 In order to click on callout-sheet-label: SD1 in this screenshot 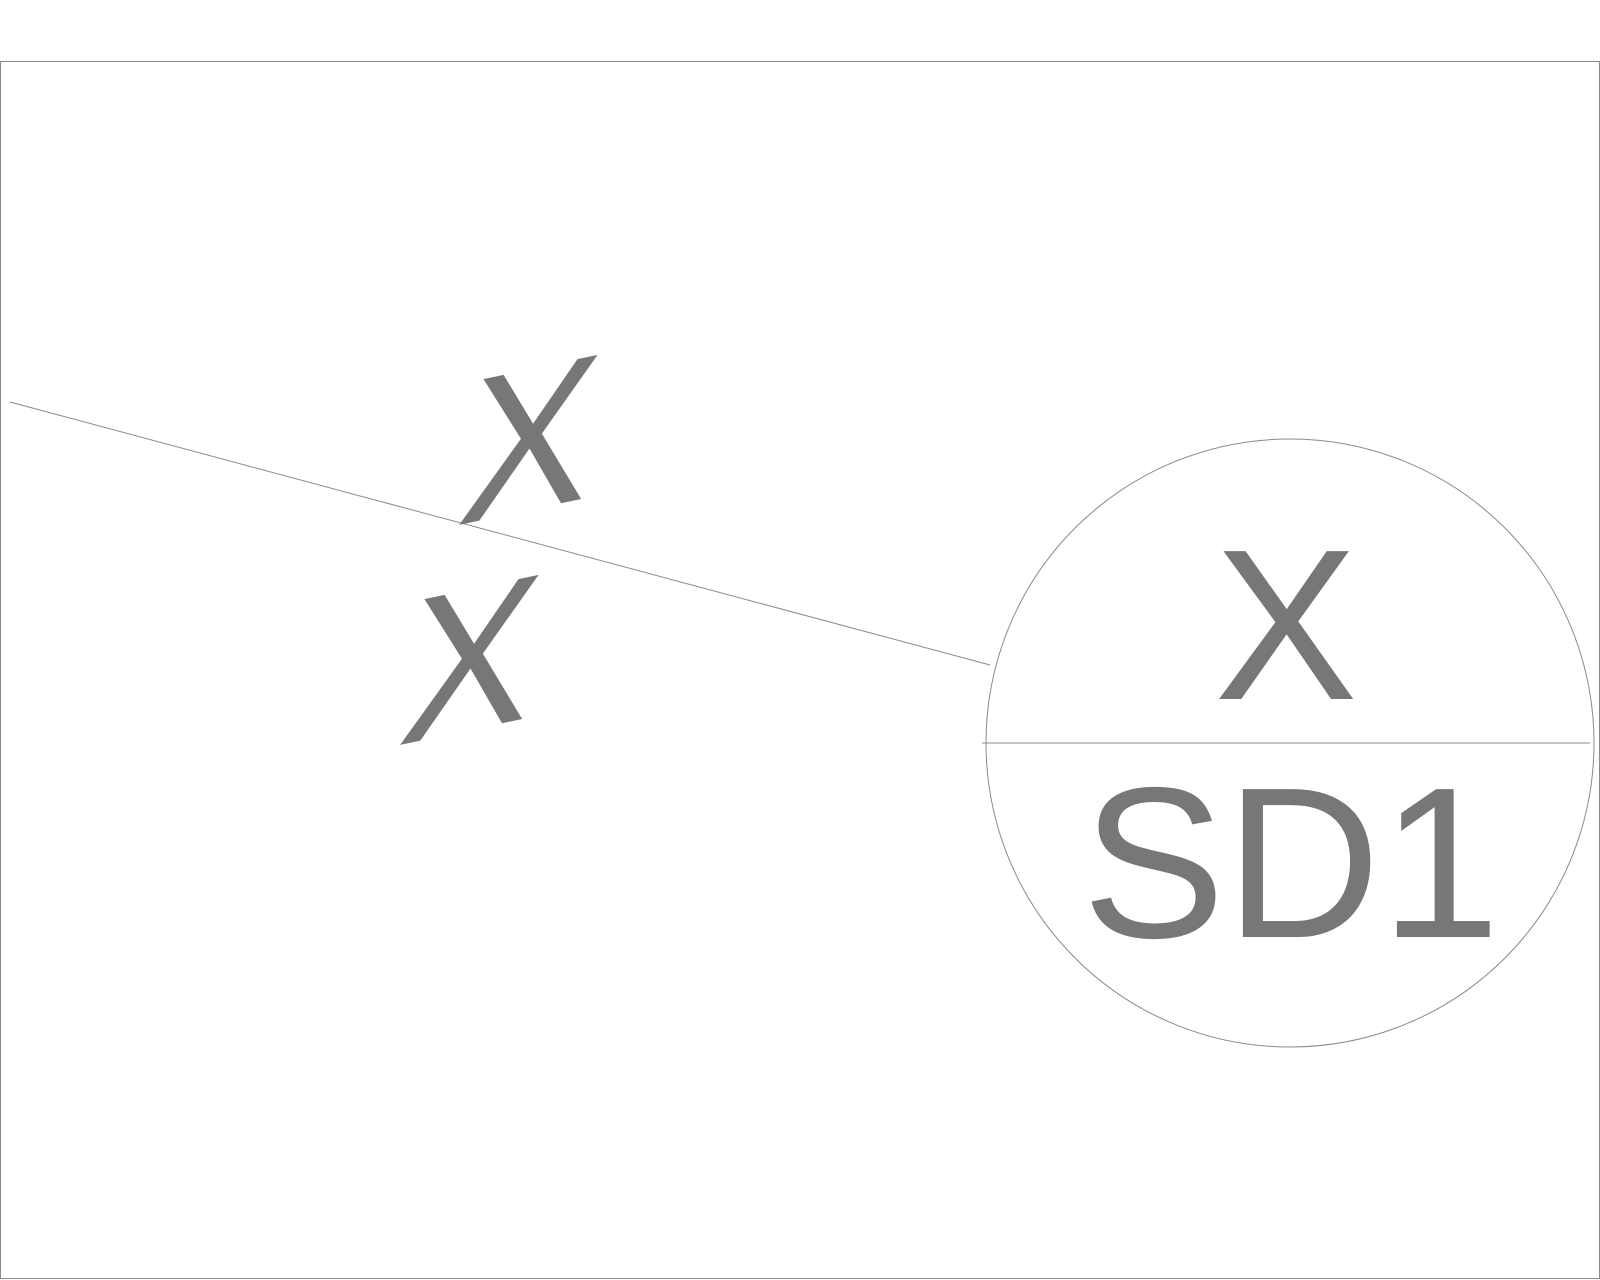, I will do `click(1291, 862)`.